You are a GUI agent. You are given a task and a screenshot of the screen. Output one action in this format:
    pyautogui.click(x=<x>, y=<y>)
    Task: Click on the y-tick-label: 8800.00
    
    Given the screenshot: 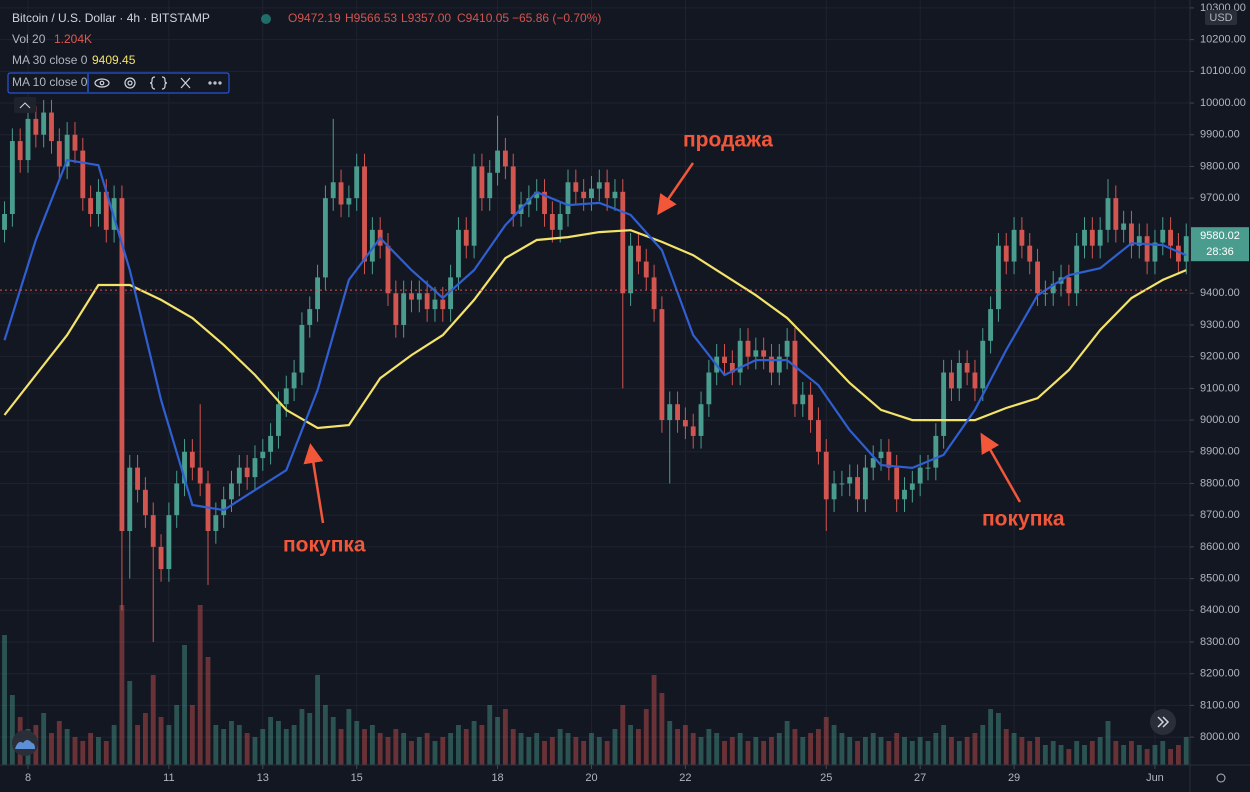 What is the action you would take?
    pyautogui.click(x=1220, y=483)
    